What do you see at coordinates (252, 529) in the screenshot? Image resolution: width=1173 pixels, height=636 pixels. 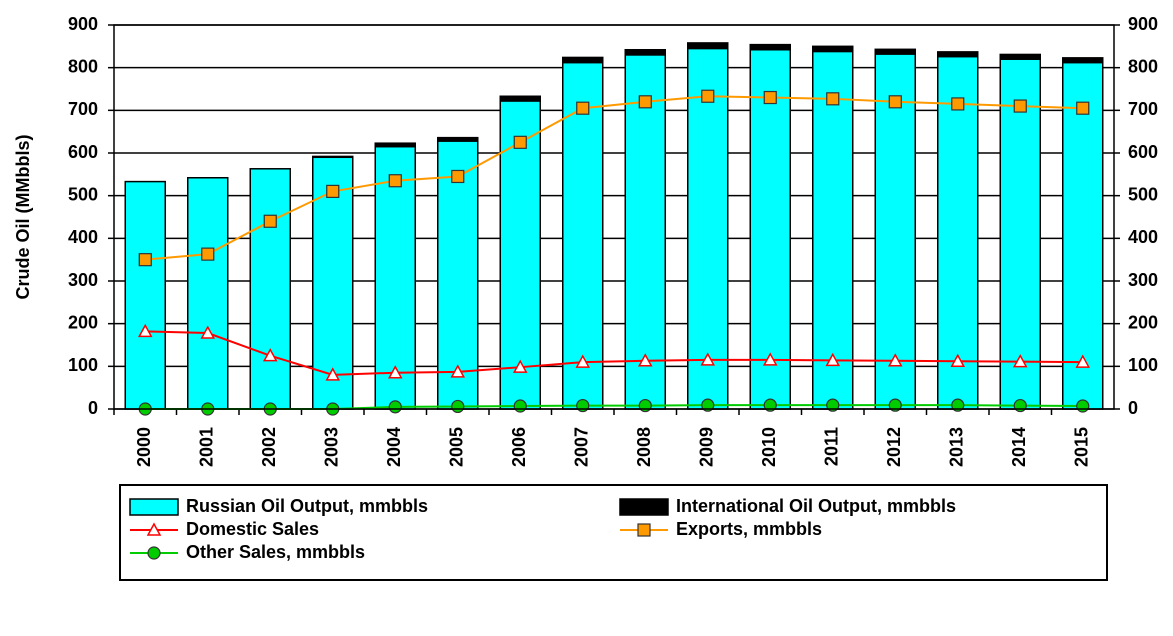 I see `legend-label: Domestic Sales` at bounding box center [252, 529].